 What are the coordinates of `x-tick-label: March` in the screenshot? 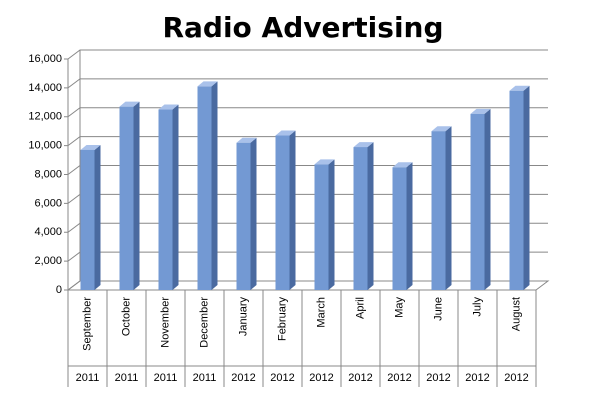 It's located at (321, 312).